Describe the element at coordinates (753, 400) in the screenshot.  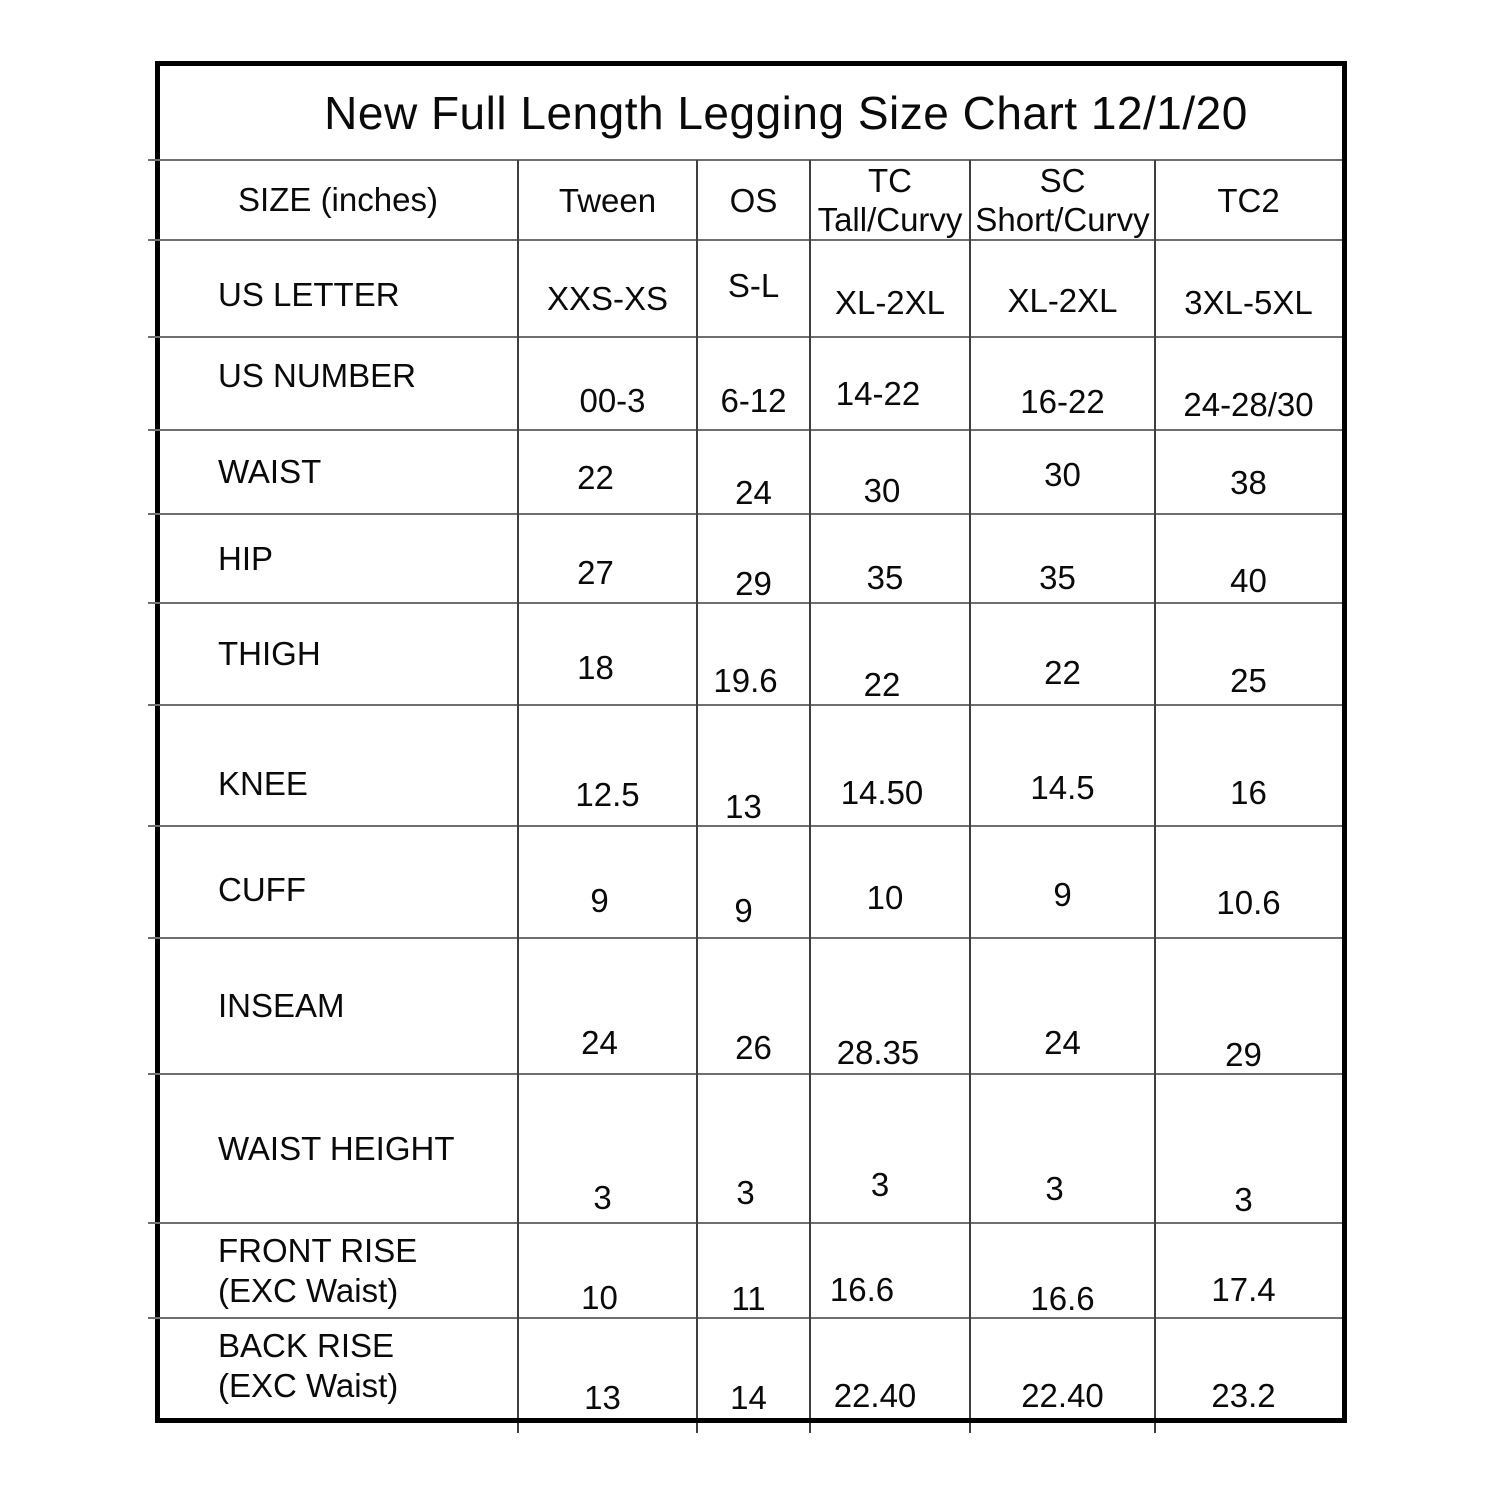
I see `cell-value: 6-12` at that location.